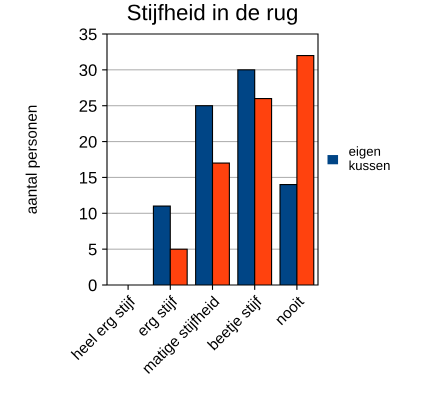 This screenshot has height=415, width=426. What do you see at coordinates (212, 14) in the screenshot?
I see `chart-title: Stijfheid in de rug` at bounding box center [212, 14].